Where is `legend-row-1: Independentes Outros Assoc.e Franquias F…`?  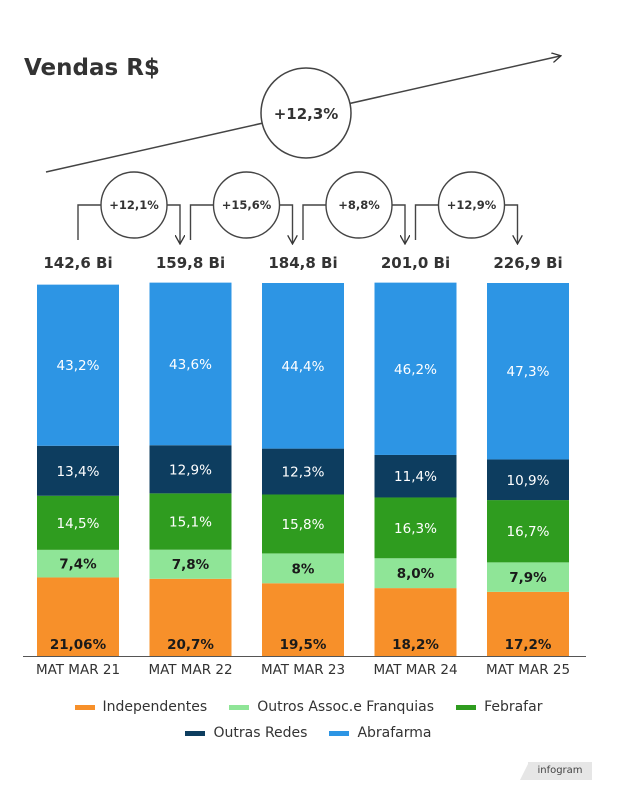 legend-row-1: Independentes Outros Assoc.e Franquias F… is located at coordinates (308, 707).